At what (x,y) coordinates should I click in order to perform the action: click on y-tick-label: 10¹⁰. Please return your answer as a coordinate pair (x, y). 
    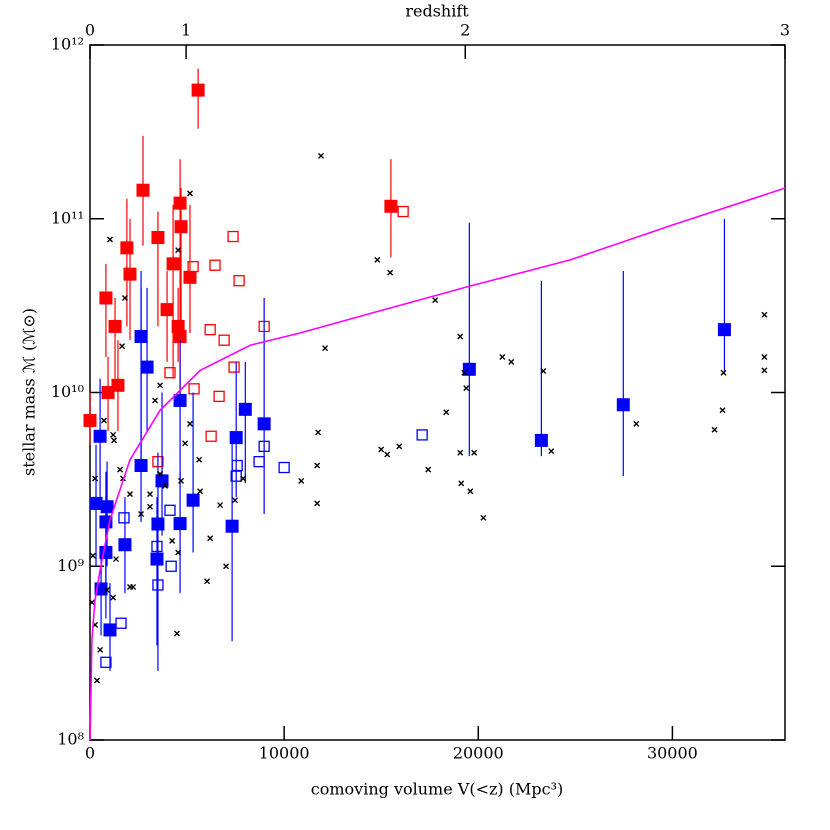
    Looking at the image, I should click on (67, 391).